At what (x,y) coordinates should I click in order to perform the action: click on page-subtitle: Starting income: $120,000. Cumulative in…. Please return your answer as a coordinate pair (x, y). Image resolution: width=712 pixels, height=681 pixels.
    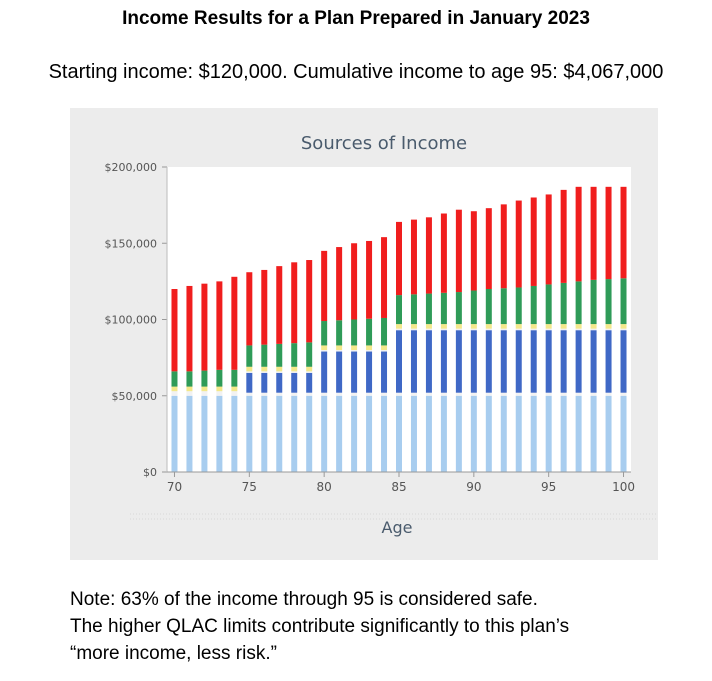
    Looking at the image, I should click on (356, 72).